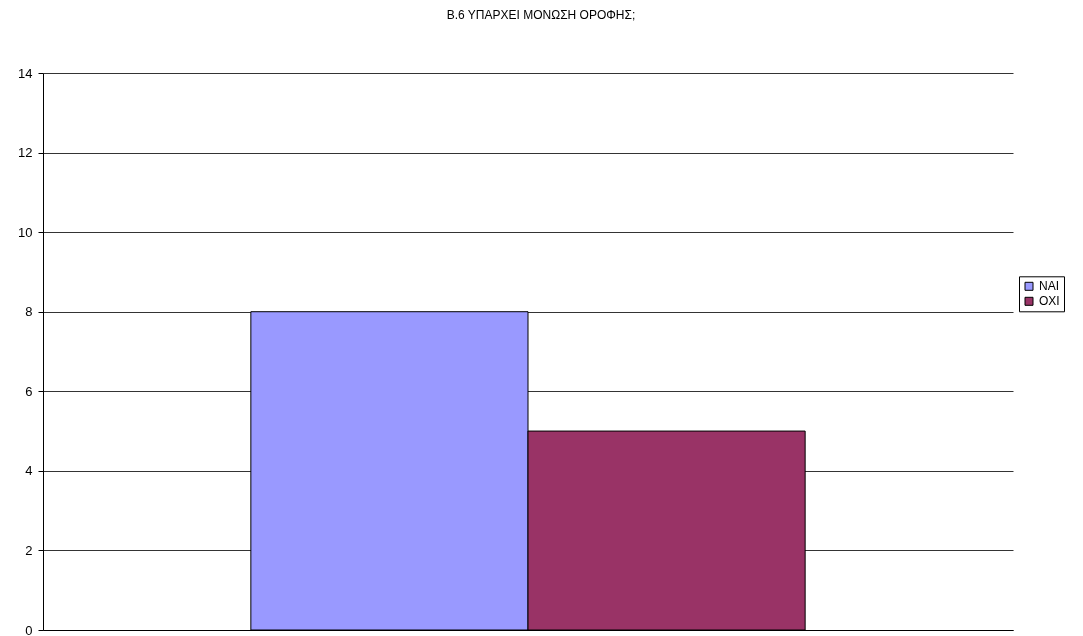 This screenshot has height=636, width=1083. I want to click on legend-label: ΝΑΙ, so click(1049, 286).